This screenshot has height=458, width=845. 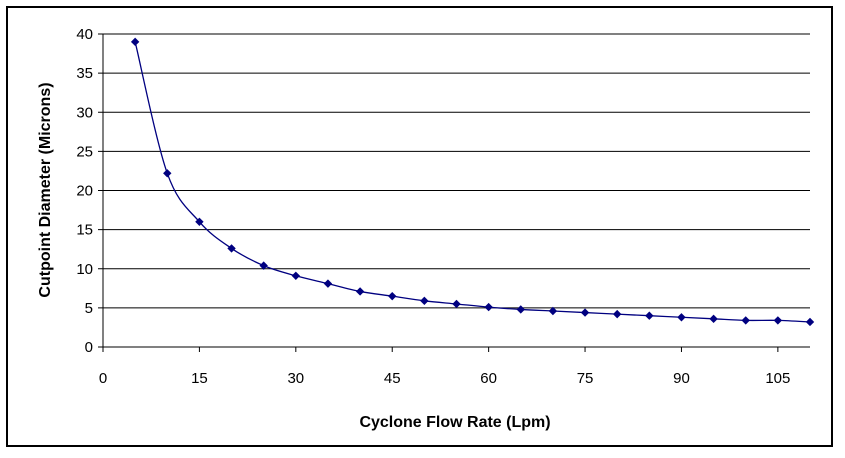 What do you see at coordinates (103, 378) in the screenshot?
I see `x-tick-label: 0` at bounding box center [103, 378].